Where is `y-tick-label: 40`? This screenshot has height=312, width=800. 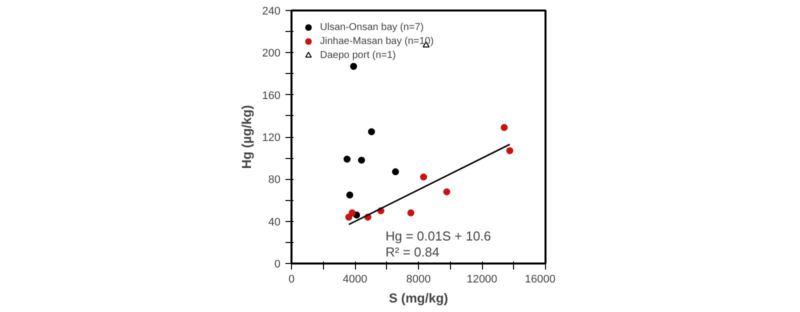
y-tick-label: 40 is located at coordinates (274, 222).